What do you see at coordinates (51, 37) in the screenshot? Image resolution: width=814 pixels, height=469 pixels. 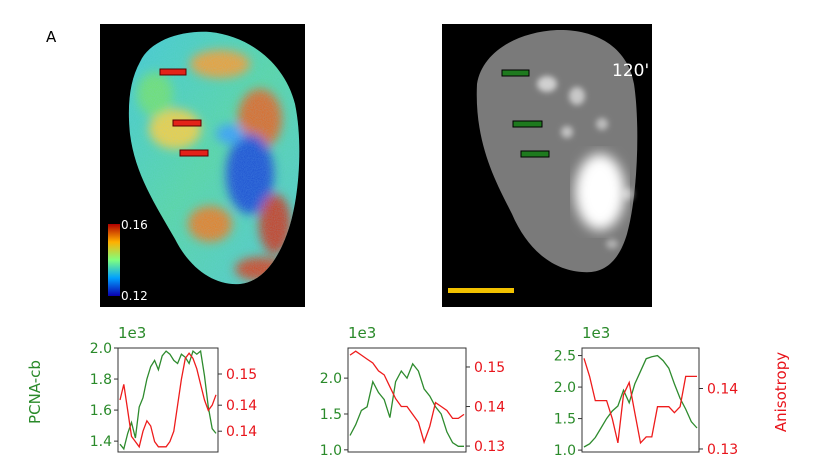 I see `panel-label: A` at bounding box center [51, 37].